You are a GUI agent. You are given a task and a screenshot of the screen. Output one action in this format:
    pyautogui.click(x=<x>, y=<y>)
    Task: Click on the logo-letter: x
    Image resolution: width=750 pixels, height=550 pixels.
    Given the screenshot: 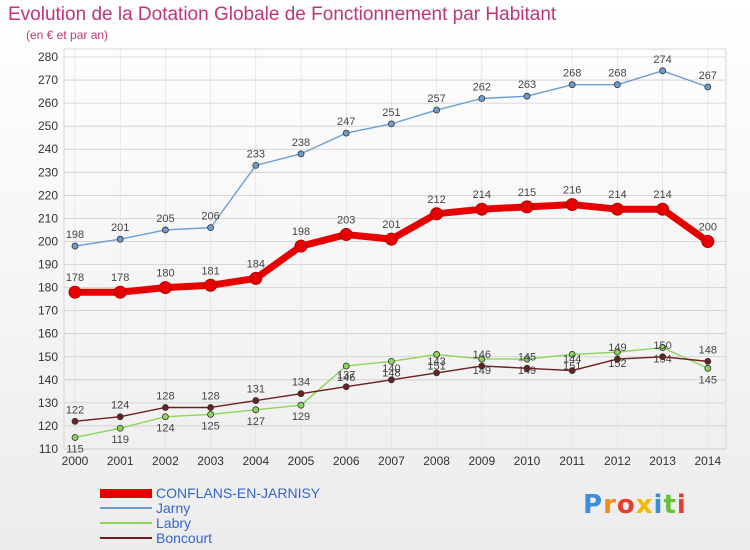 What is the action you would take?
    pyautogui.click(x=644, y=505)
    